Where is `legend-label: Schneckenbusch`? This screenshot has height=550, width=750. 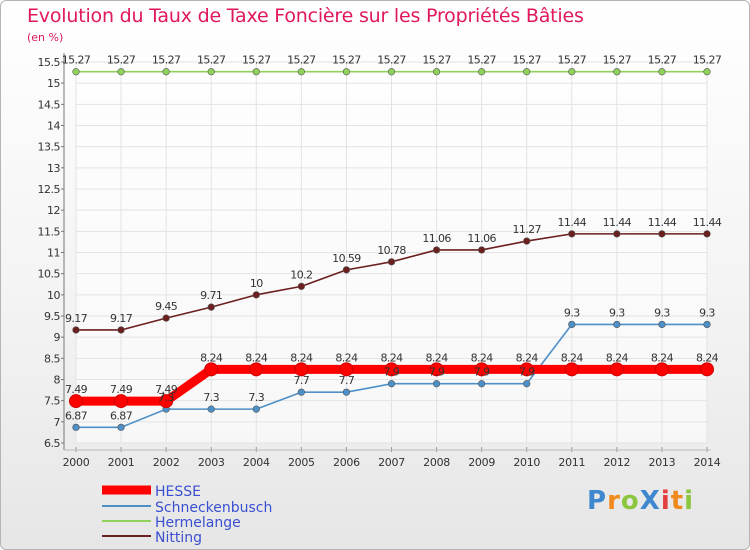 legend-label: Schneckenbusch is located at coordinates (213, 508).